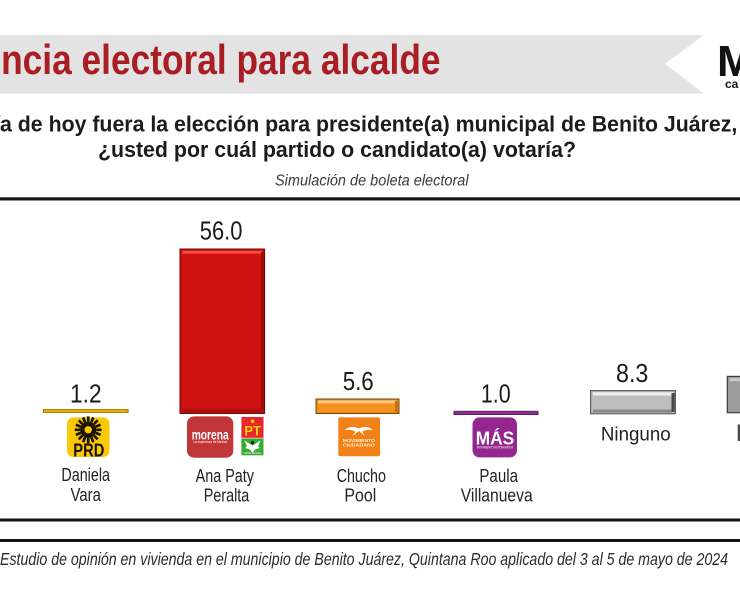 This screenshot has width=740, height=600. I want to click on svg-text: Chucho, so click(361, 476).